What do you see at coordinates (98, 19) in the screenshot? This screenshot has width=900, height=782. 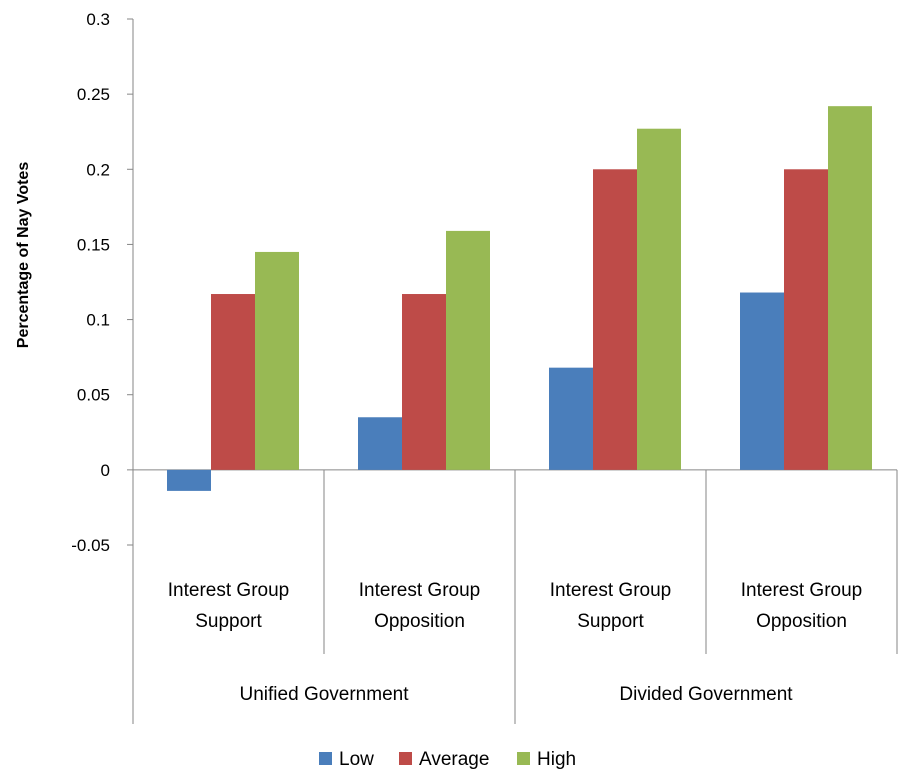 I see `y-tick-label: 0.3` at bounding box center [98, 19].